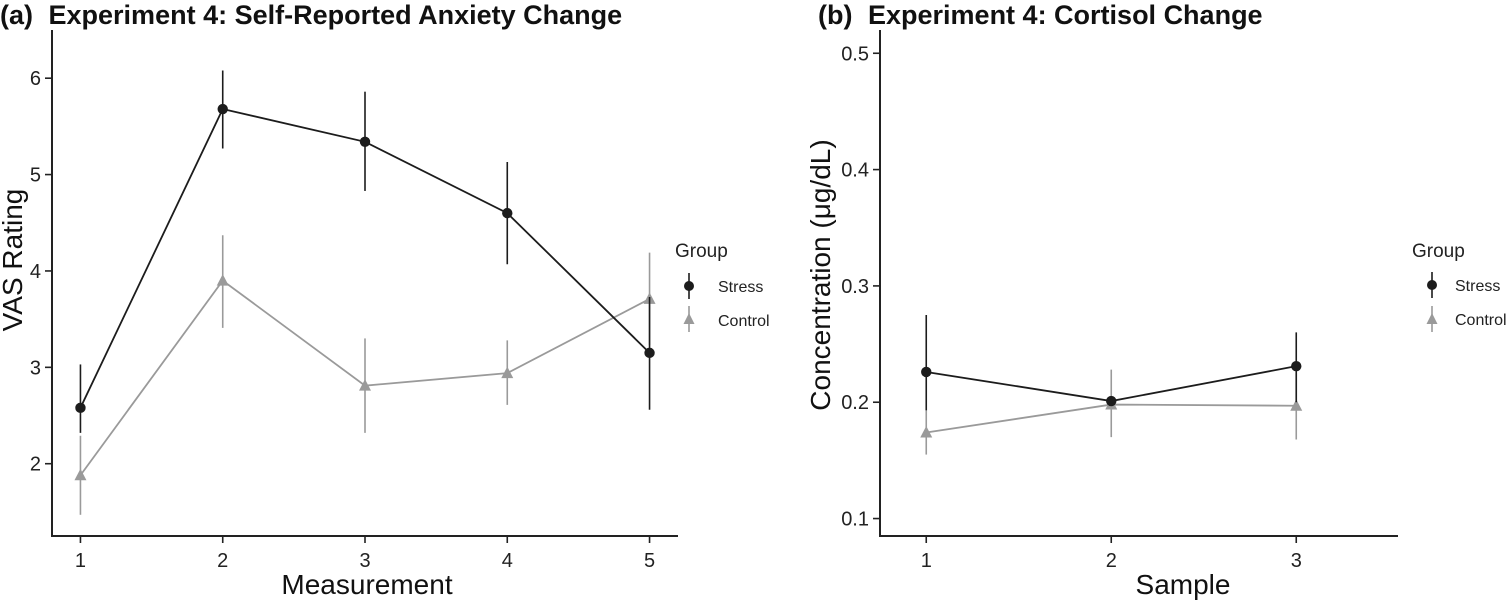  Describe the element at coordinates (855, 171) in the screenshot. I see `y-tick-label: 0.4` at that location.